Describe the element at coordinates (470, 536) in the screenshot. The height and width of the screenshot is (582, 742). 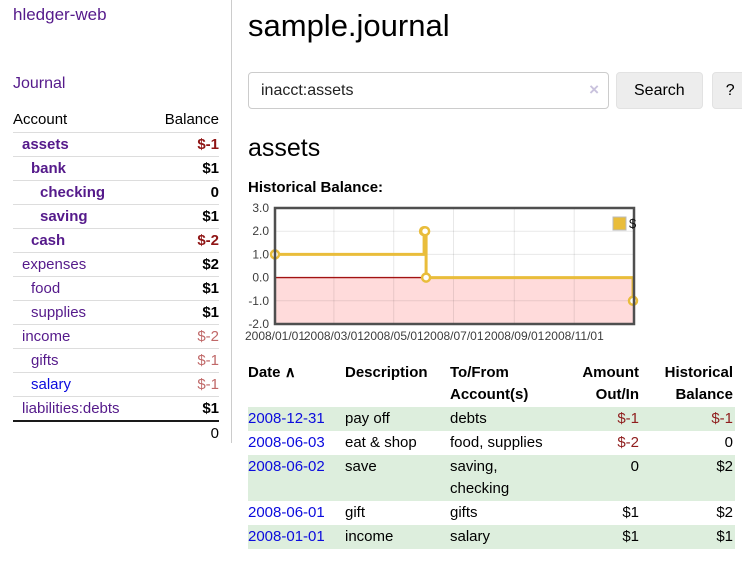
I see `transaction-accounts: salary` at that location.